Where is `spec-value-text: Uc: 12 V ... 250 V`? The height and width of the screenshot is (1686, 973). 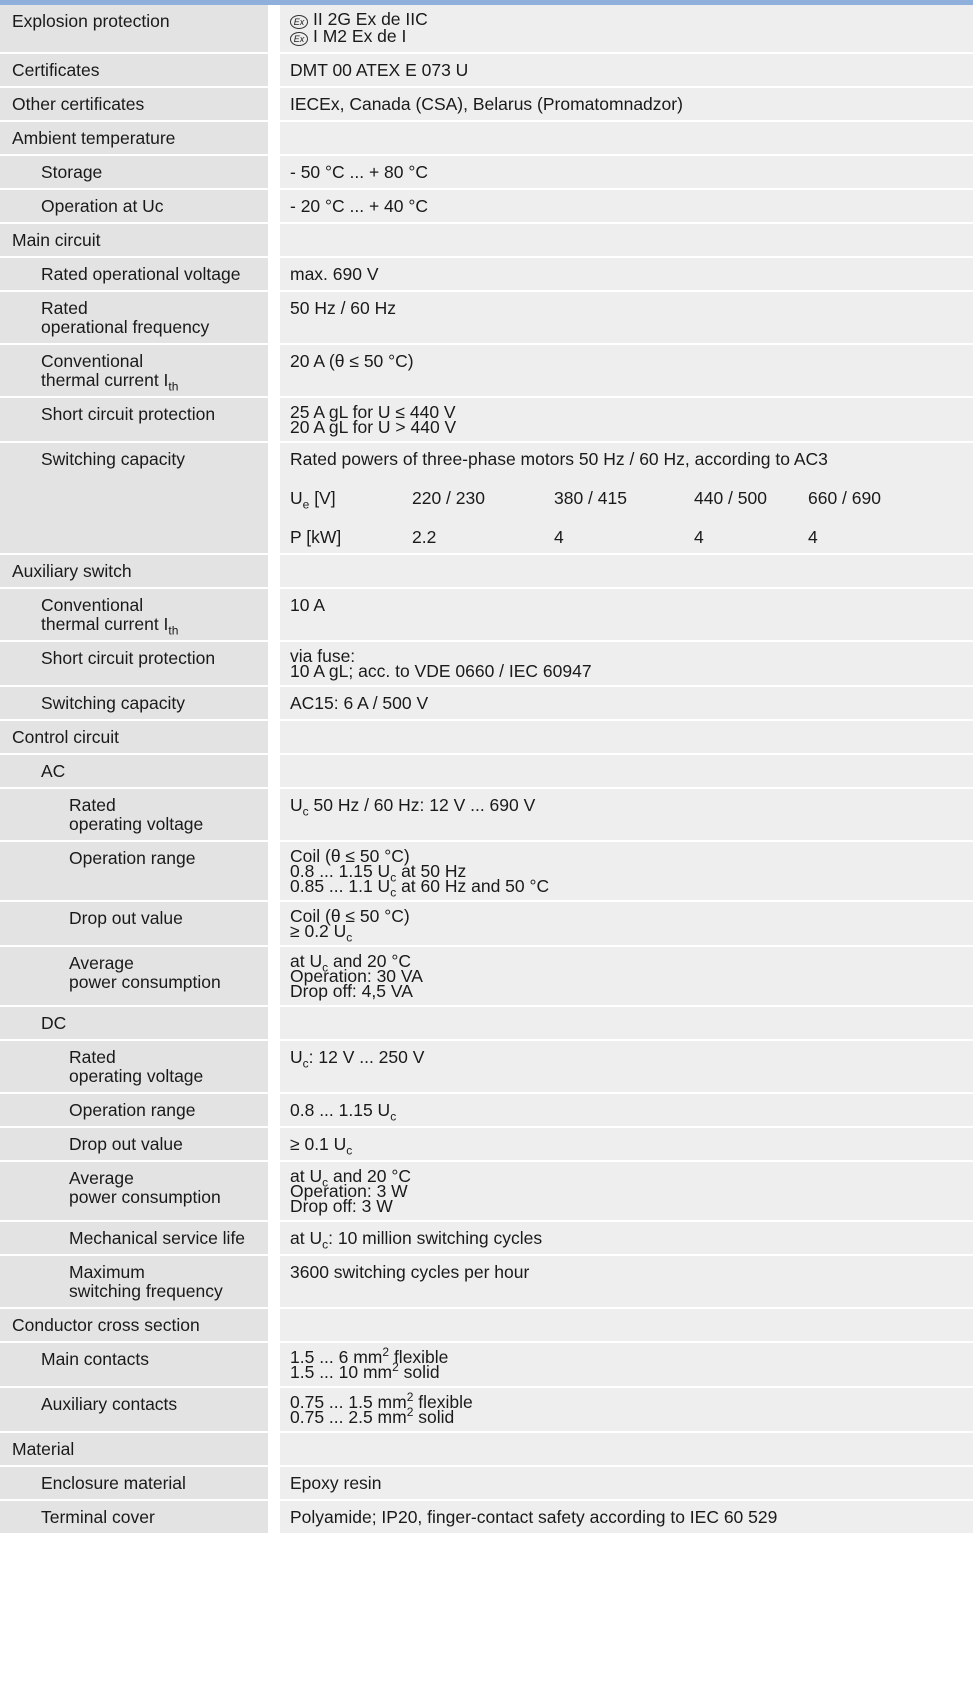 spec-value-text: Uc: 12 V ... 250 V is located at coordinates (357, 1059).